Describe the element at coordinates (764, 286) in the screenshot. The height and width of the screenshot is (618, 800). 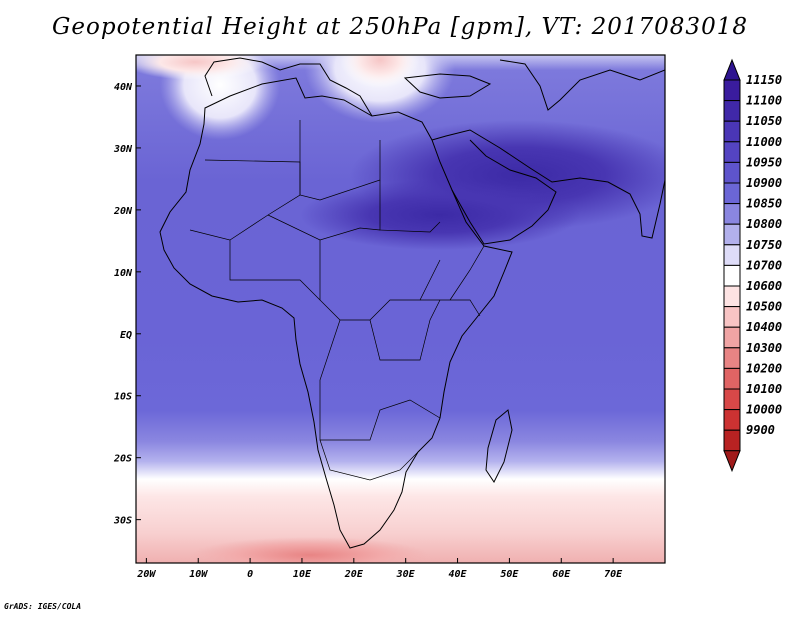
I see `colorbar-label: 10600` at that location.